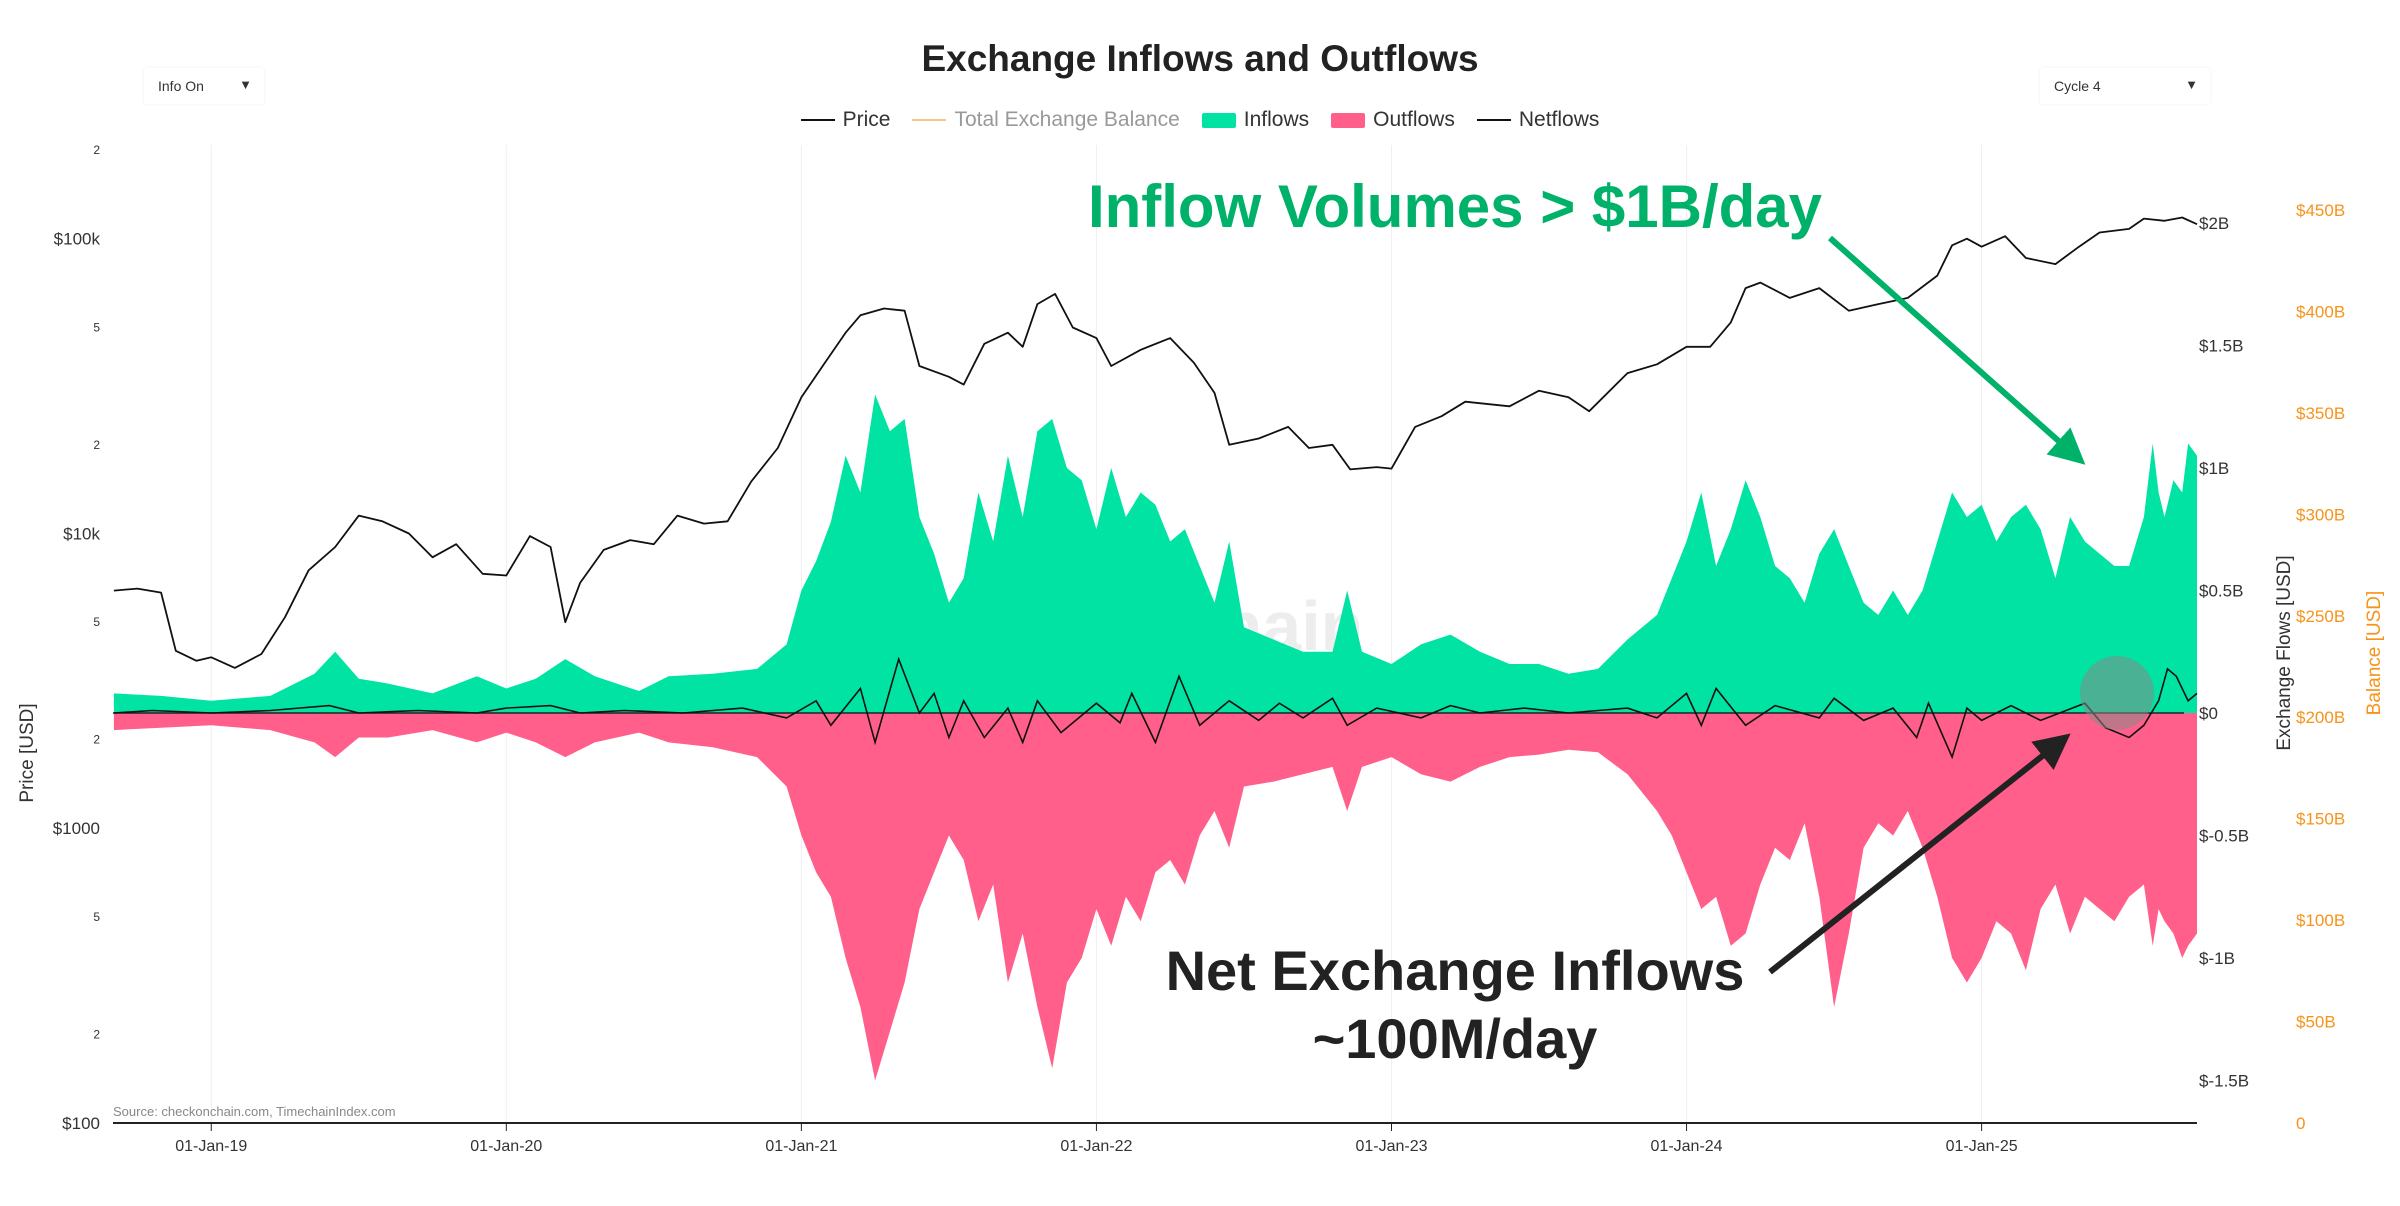 The image size is (2400, 1206). What do you see at coordinates (2224, 1081) in the screenshot?
I see `flow-tick-label: $-1.5B` at bounding box center [2224, 1081].